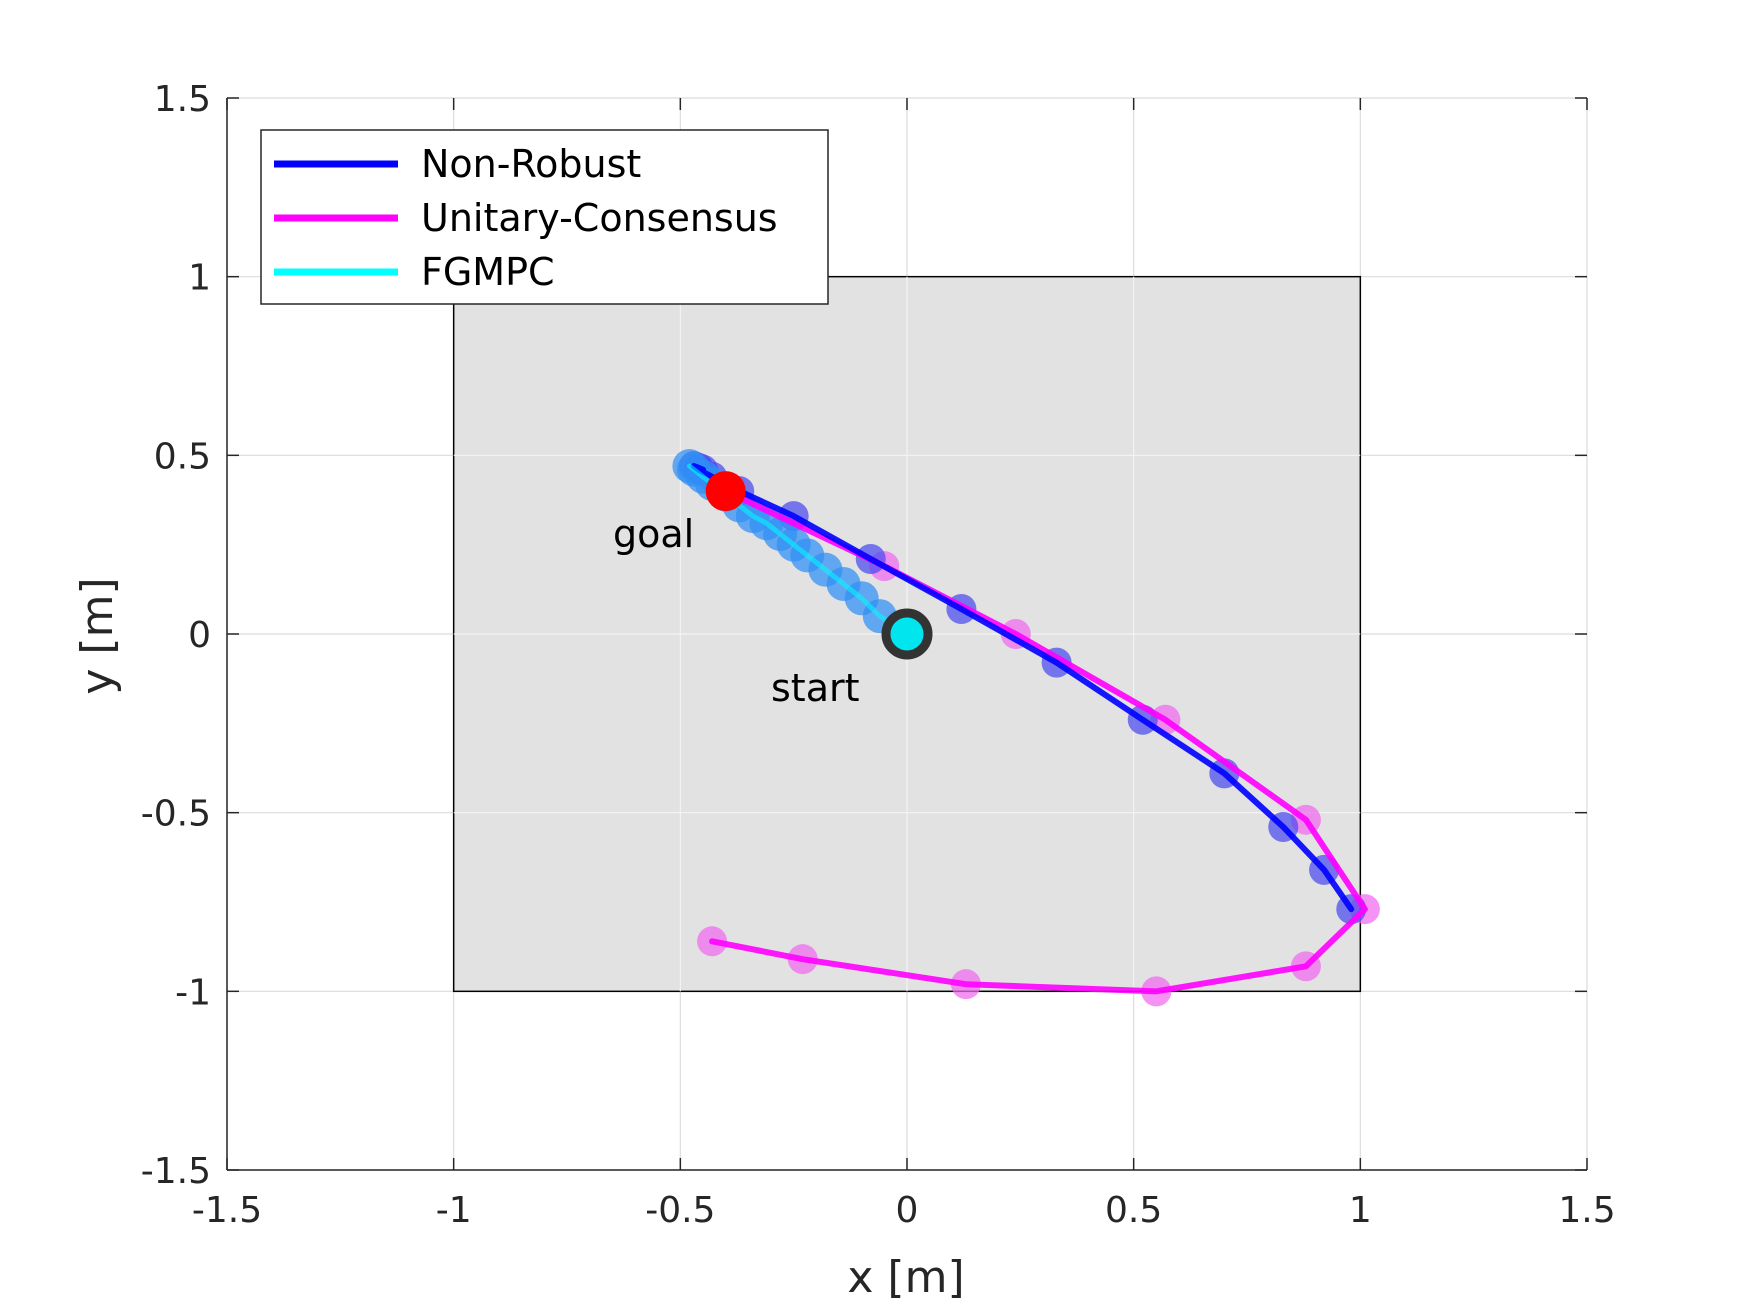 The height and width of the screenshot is (1313, 1750). What do you see at coordinates (653, 534) in the screenshot?
I see `goal-label: goal` at bounding box center [653, 534].